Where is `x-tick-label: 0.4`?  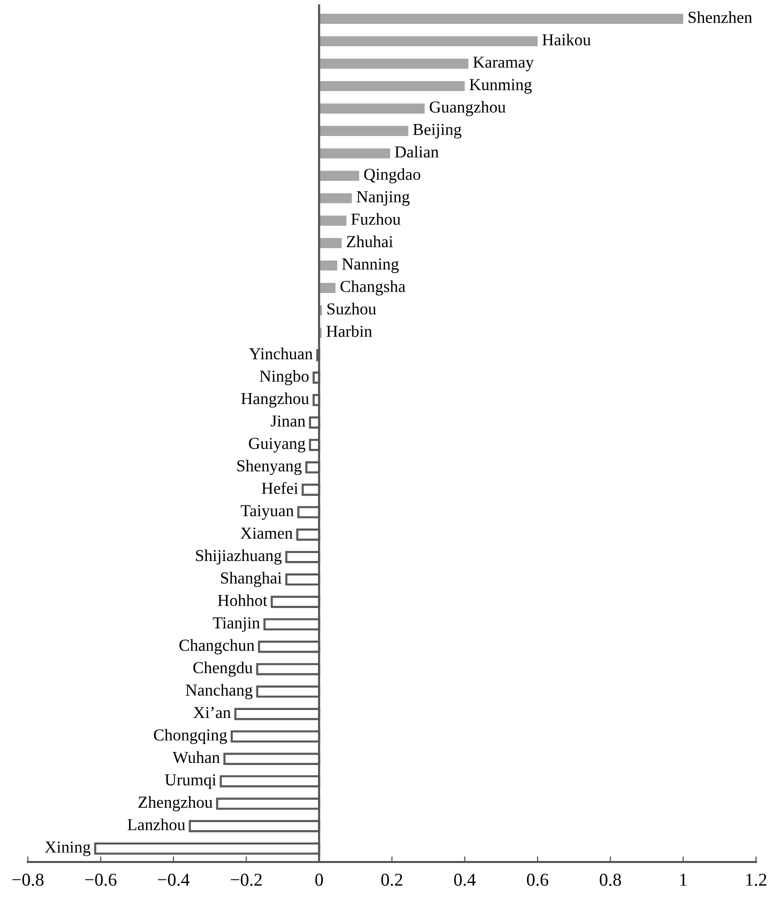 x-tick-label: 0.4 is located at coordinates (465, 880).